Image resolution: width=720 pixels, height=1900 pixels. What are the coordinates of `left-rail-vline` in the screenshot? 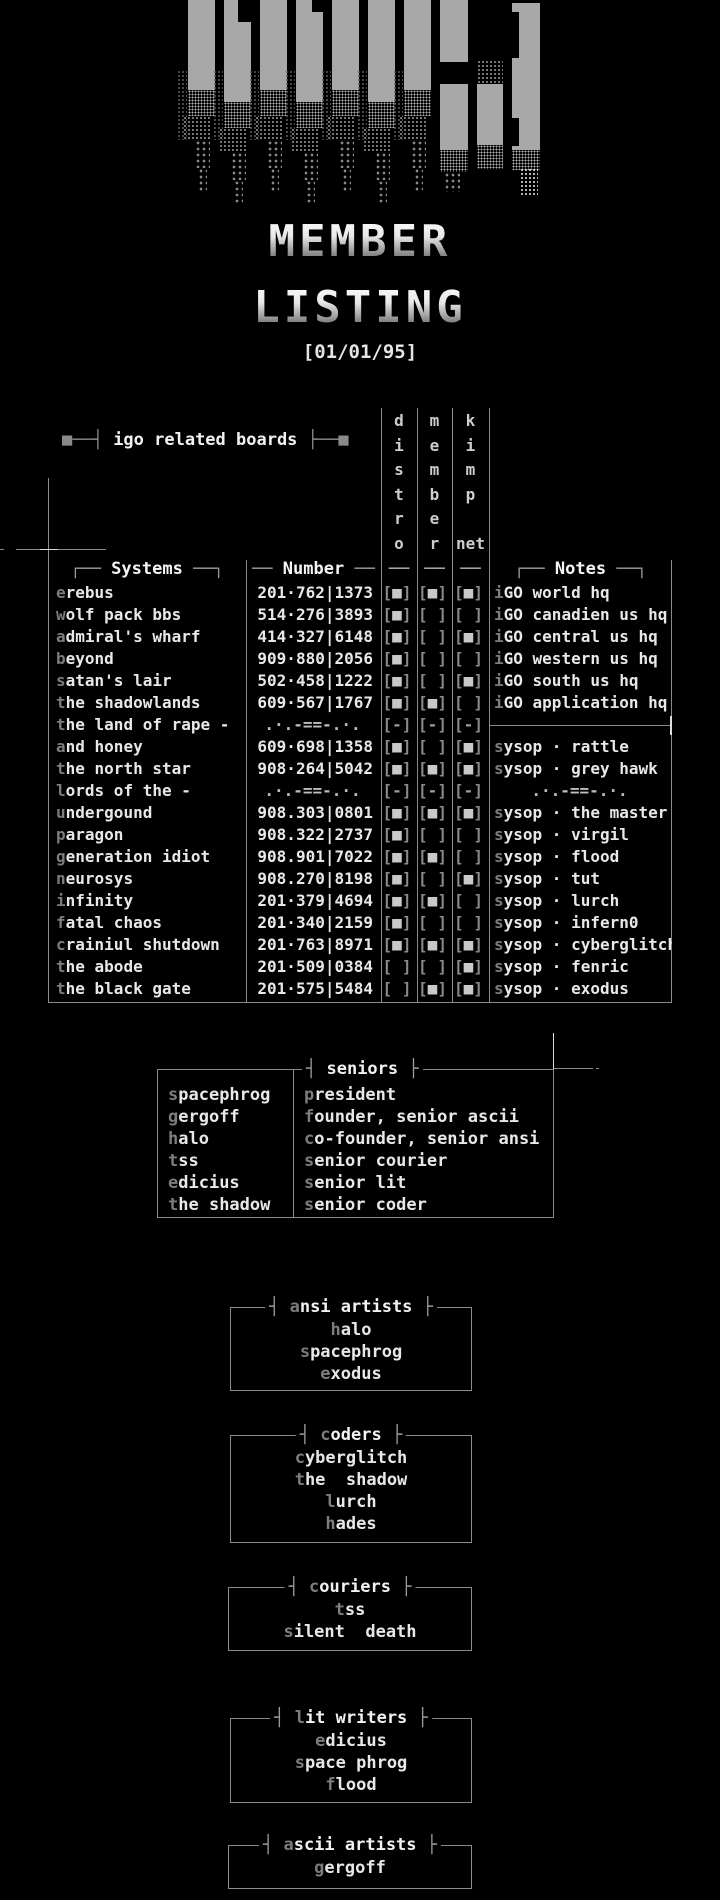 It's located at (48, 740).